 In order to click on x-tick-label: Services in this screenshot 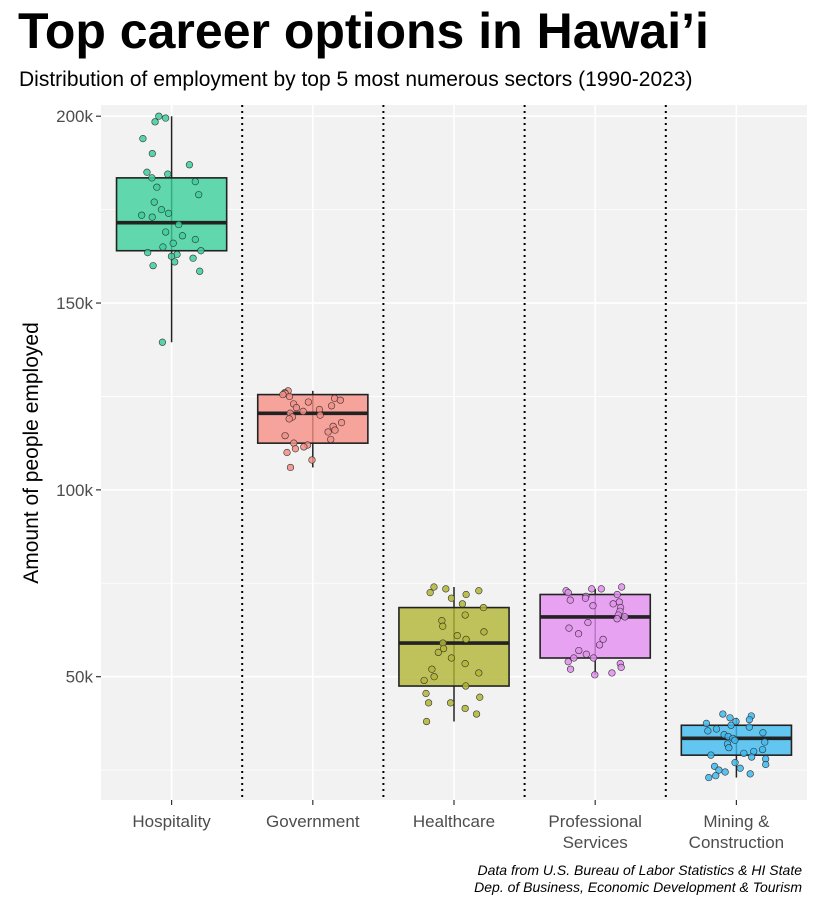, I will do `click(595, 842)`.